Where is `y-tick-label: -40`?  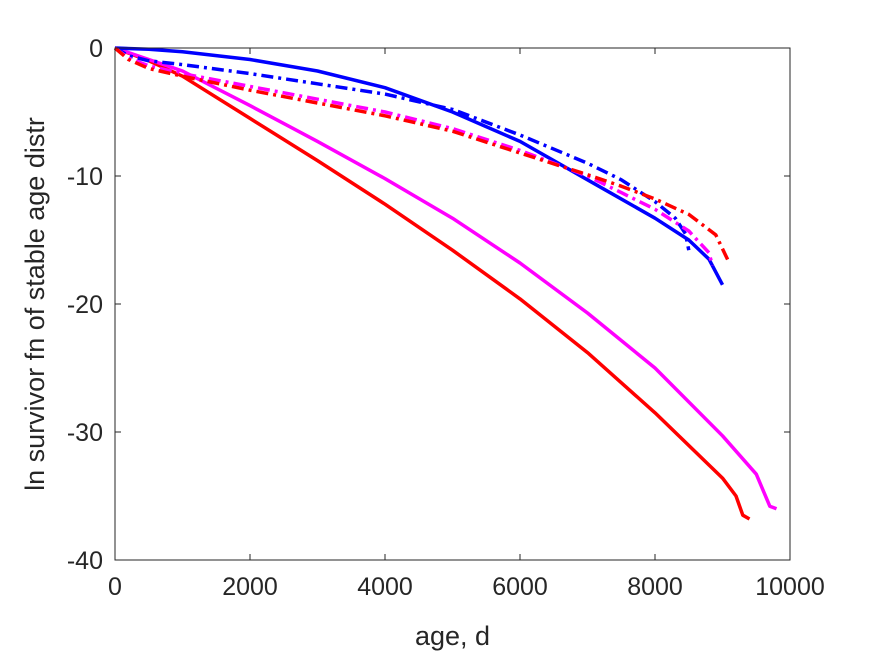
y-tick-label: -40 is located at coordinates (85, 561).